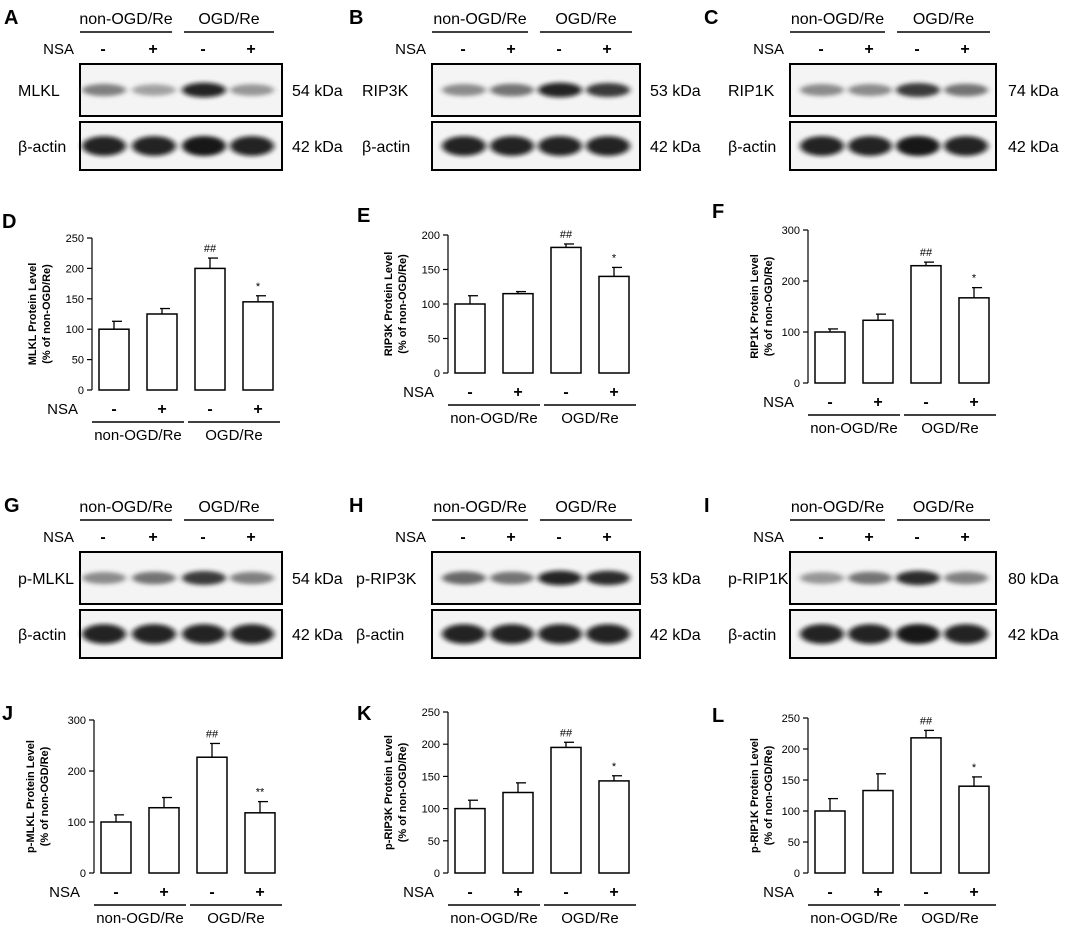  What do you see at coordinates (711, 18) in the screenshot?
I see `panel-letter: C` at bounding box center [711, 18].